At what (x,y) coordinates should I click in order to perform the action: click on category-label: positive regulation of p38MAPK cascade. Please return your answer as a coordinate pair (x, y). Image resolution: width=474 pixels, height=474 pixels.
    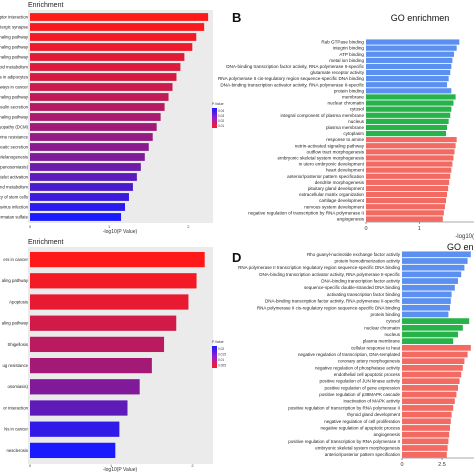
    Looking at the image, I should click on (359, 394).